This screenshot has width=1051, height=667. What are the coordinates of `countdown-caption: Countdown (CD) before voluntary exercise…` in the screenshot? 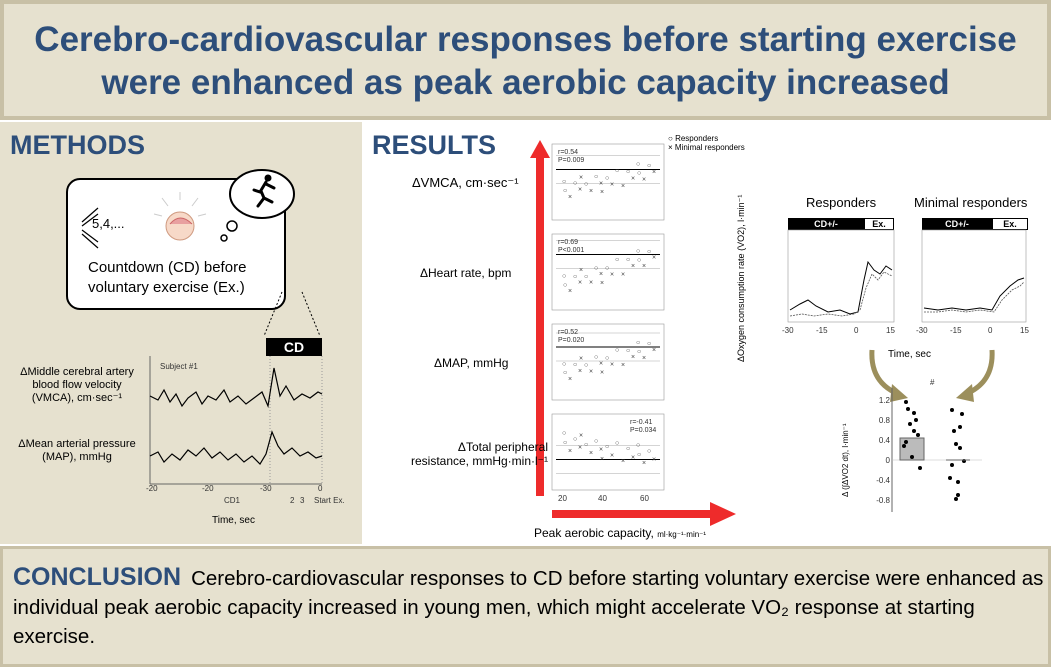 It's located at (167, 277).